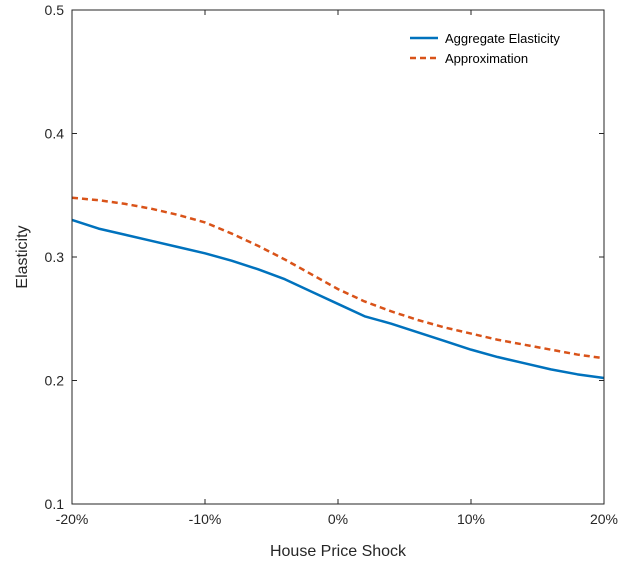 The width and height of the screenshot is (623, 570). What do you see at coordinates (55, 257) in the screenshot?
I see `y-tick-label: 0.3` at bounding box center [55, 257].